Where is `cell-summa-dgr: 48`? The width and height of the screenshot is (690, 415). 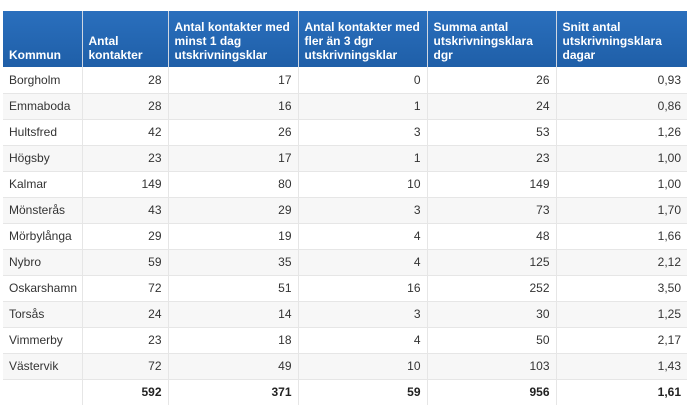
cell-summa-dgr: 48 is located at coordinates (492, 236).